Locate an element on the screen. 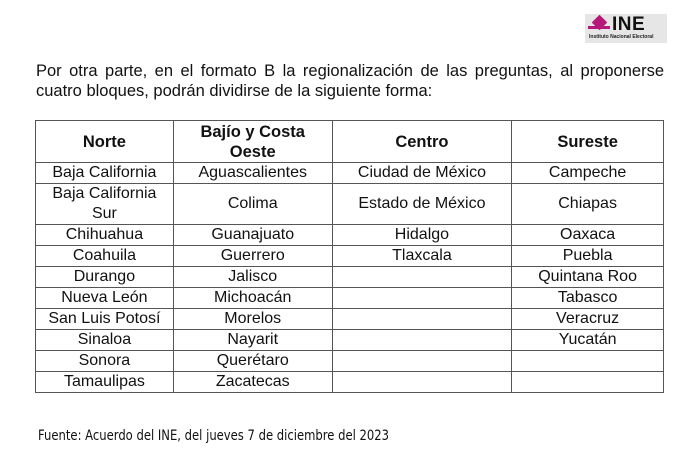  table-cell: Durango is located at coordinates (104, 277).